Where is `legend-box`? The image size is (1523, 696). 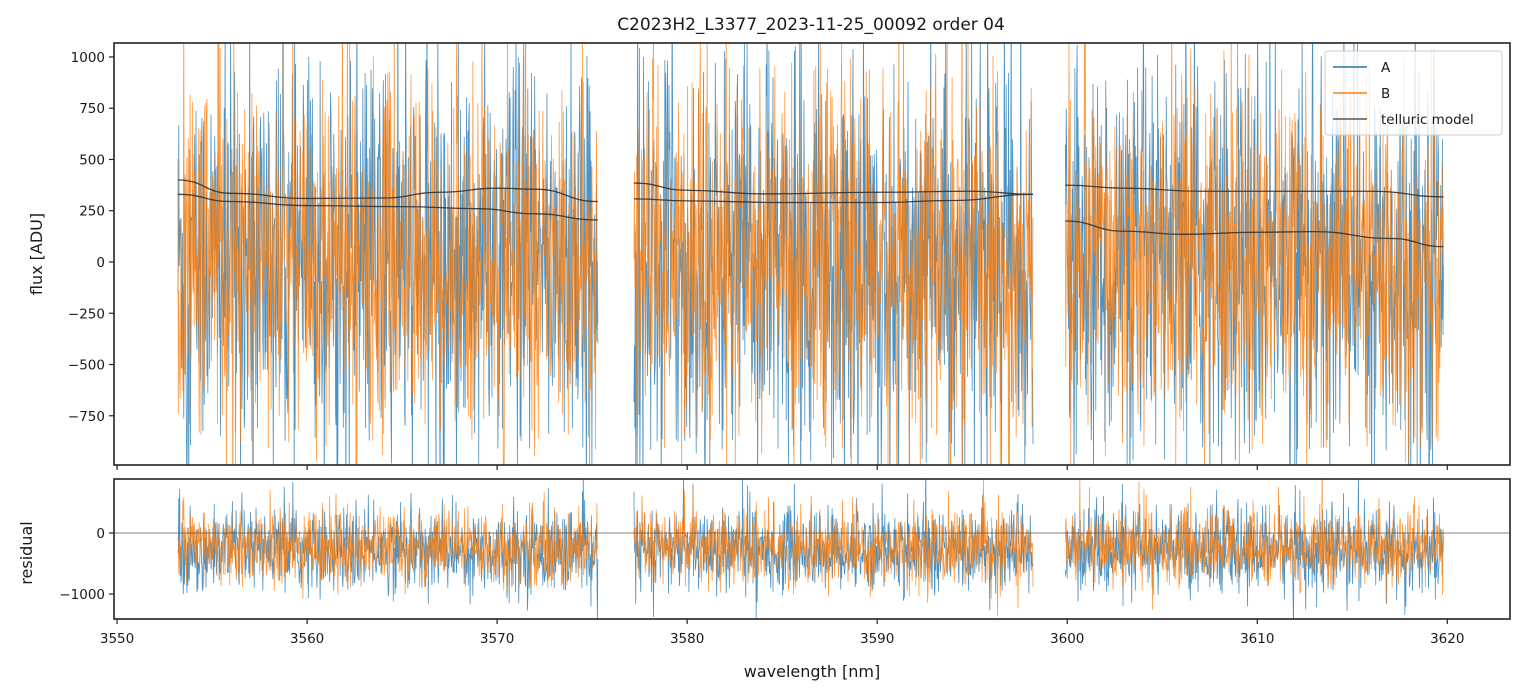
legend-box is located at coordinates (1413, 93).